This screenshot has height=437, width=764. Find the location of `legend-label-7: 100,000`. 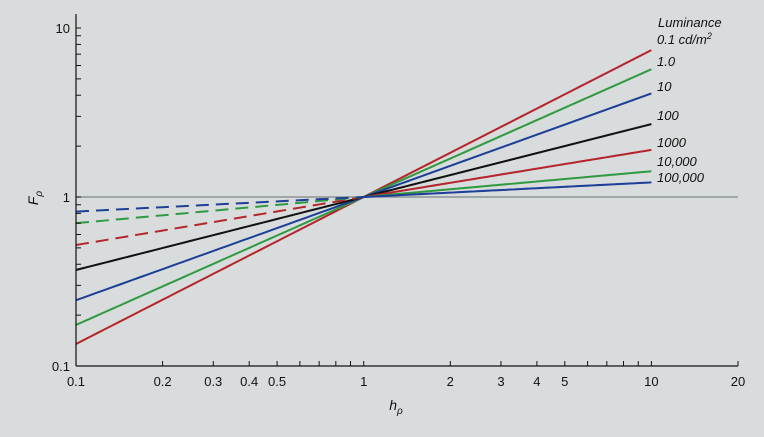

legend-label-7: 100,000 is located at coordinates (681, 177).